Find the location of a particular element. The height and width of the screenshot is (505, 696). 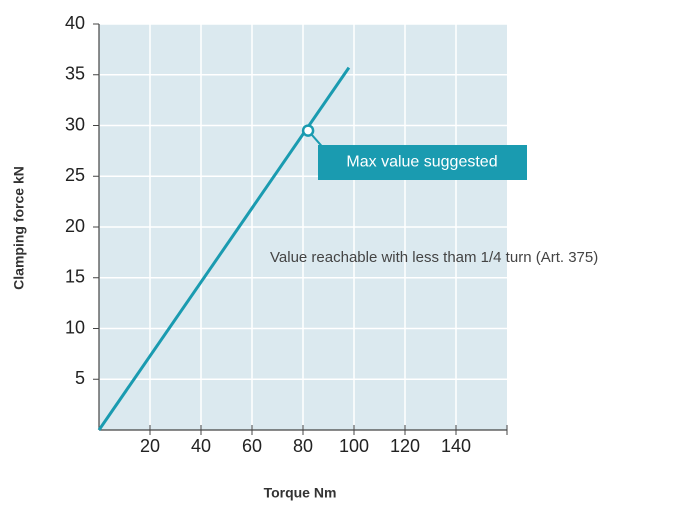

x-axis-label: Torque Nm is located at coordinates (300, 493).